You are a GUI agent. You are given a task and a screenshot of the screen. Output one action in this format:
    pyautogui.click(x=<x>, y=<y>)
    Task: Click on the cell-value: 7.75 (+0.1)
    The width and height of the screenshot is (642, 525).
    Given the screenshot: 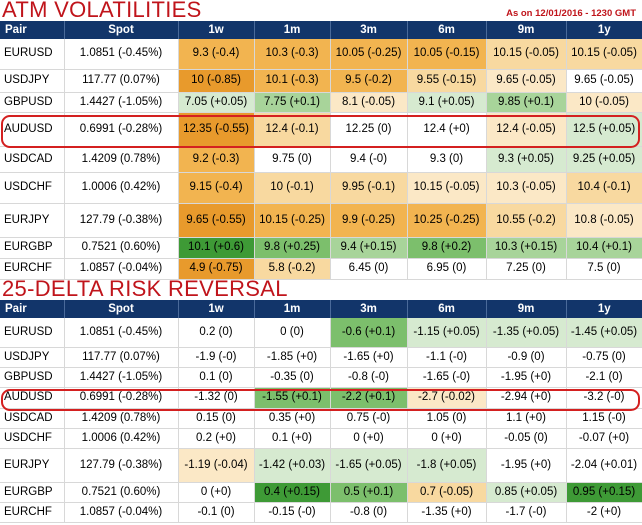 What is the action you would take?
    pyautogui.click(x=292, y=101)
    